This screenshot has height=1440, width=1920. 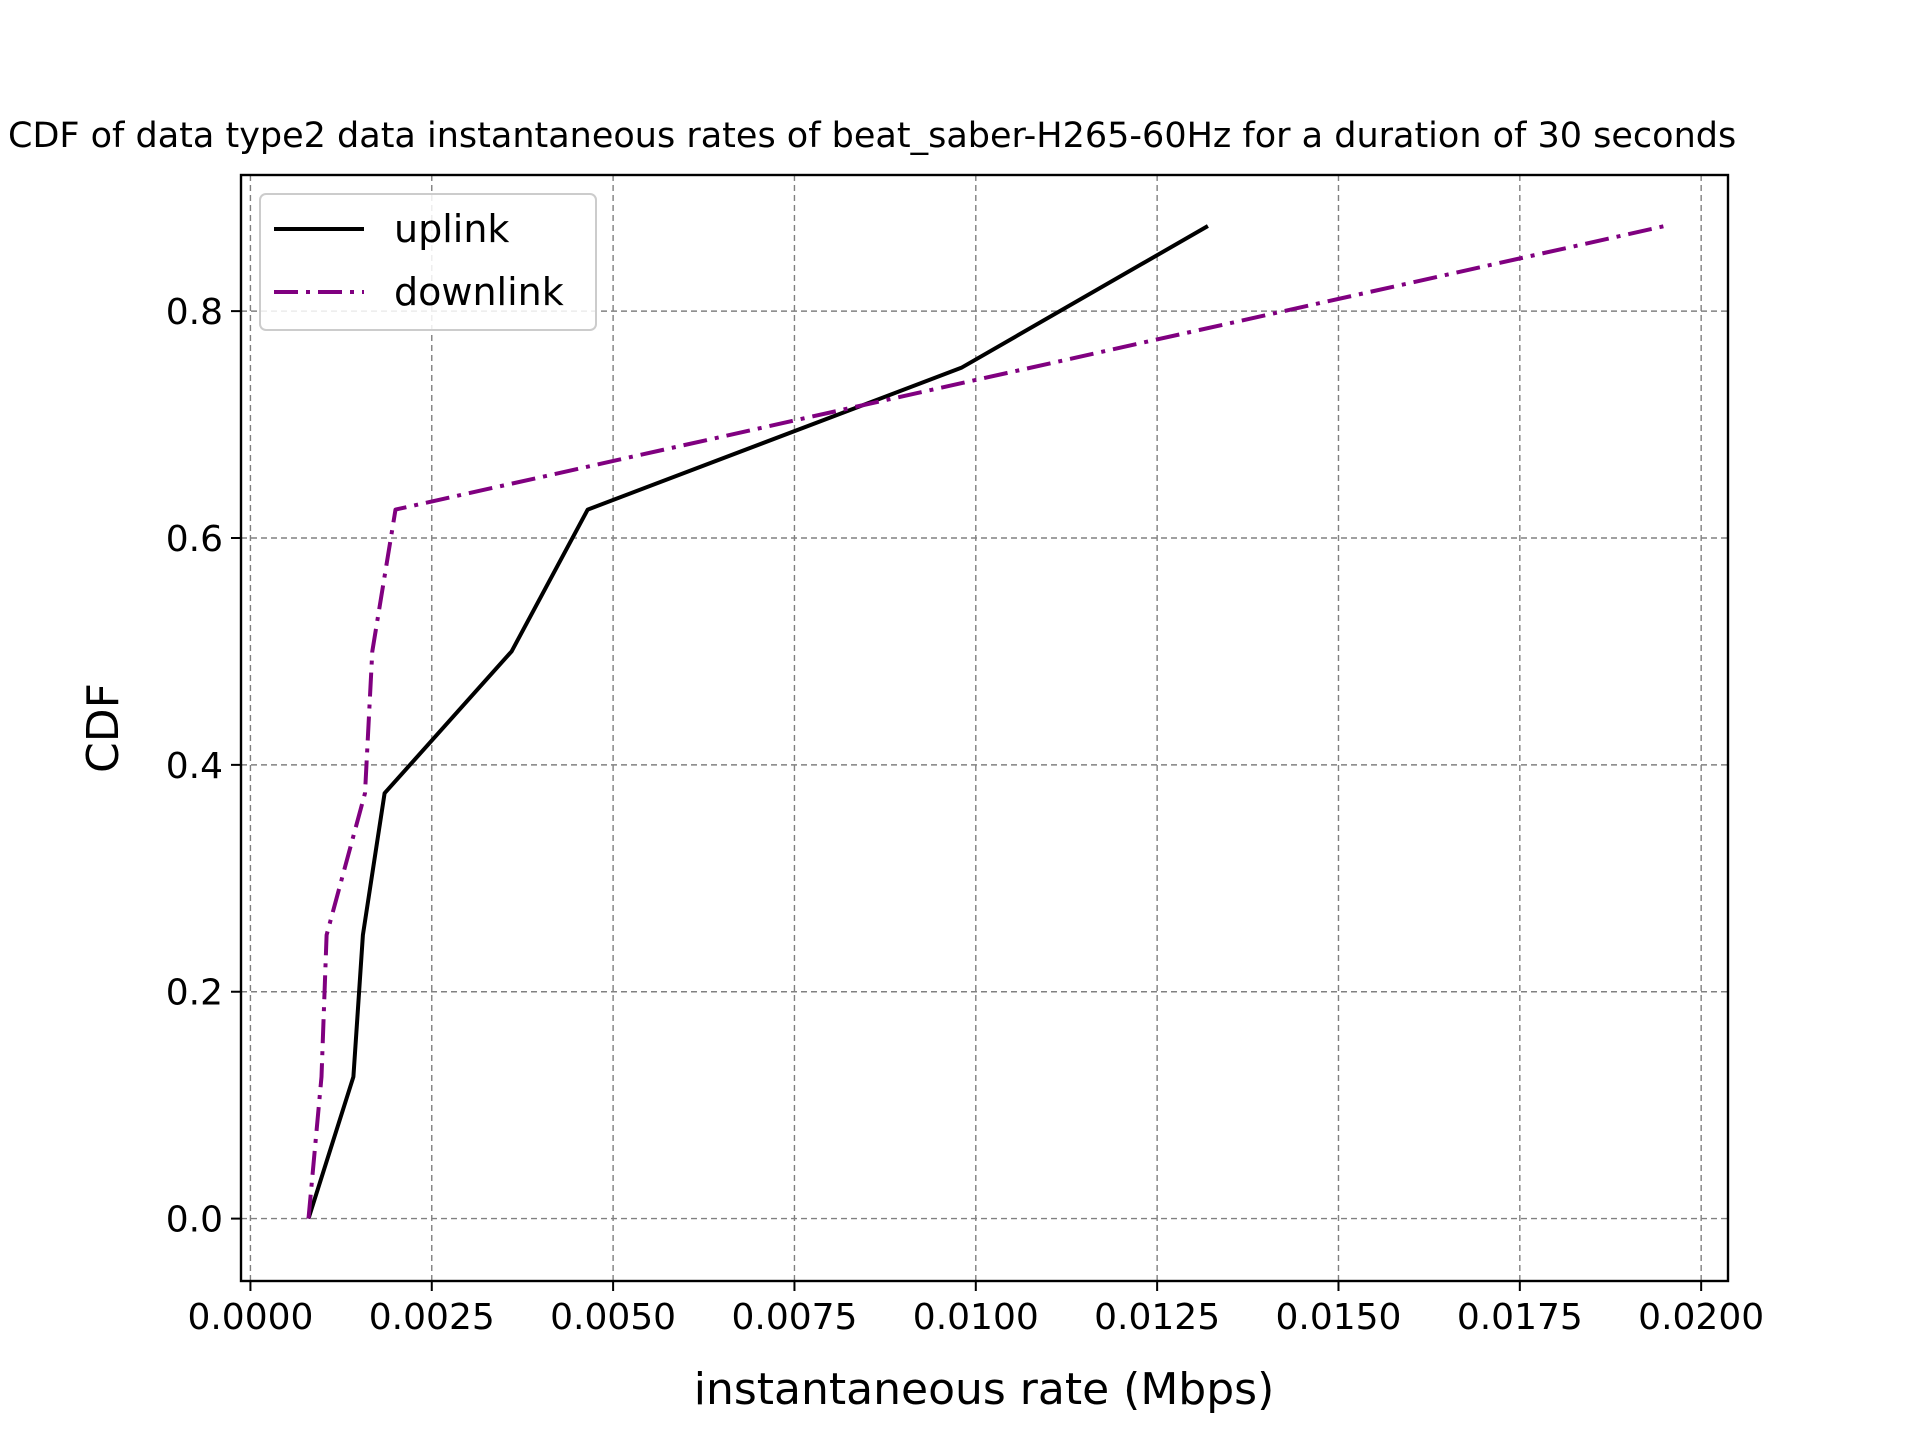 I want to click on x-tick-label: 0.0175, so click(x=1520, y=1317).